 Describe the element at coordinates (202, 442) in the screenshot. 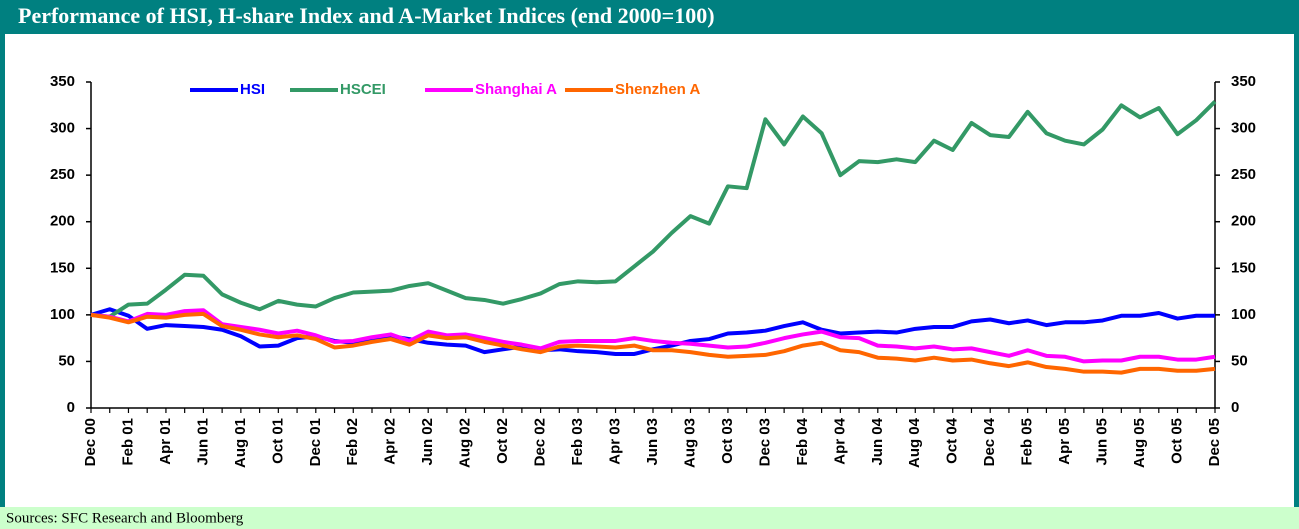

I see `x-tick-label: Jun 01` at that location.